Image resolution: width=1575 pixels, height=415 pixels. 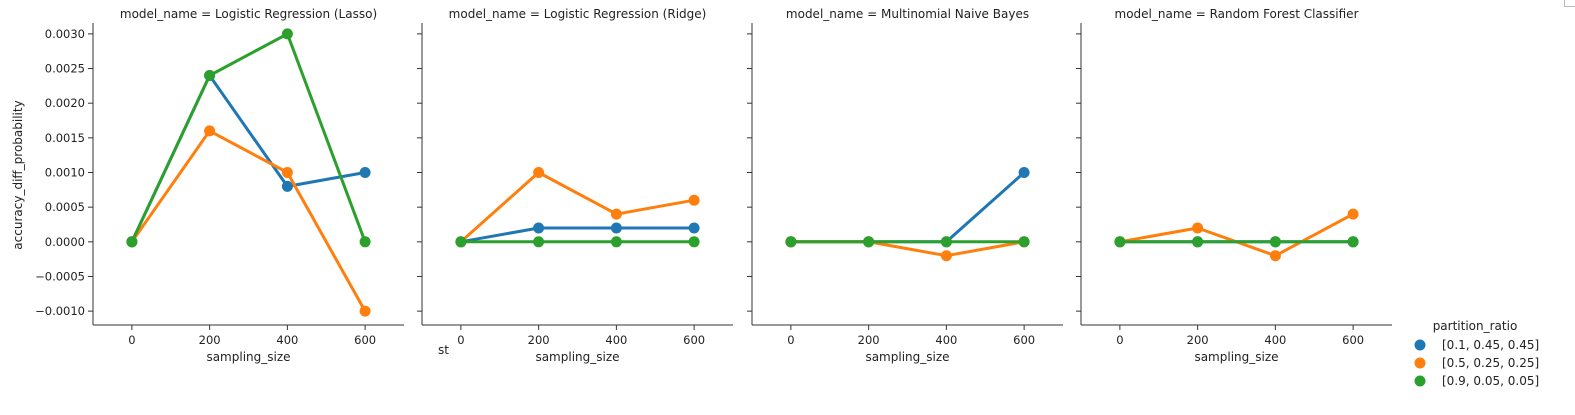 I want to click on y-axis-label: accuracy_diff_probability, so click(x=18, y=174).